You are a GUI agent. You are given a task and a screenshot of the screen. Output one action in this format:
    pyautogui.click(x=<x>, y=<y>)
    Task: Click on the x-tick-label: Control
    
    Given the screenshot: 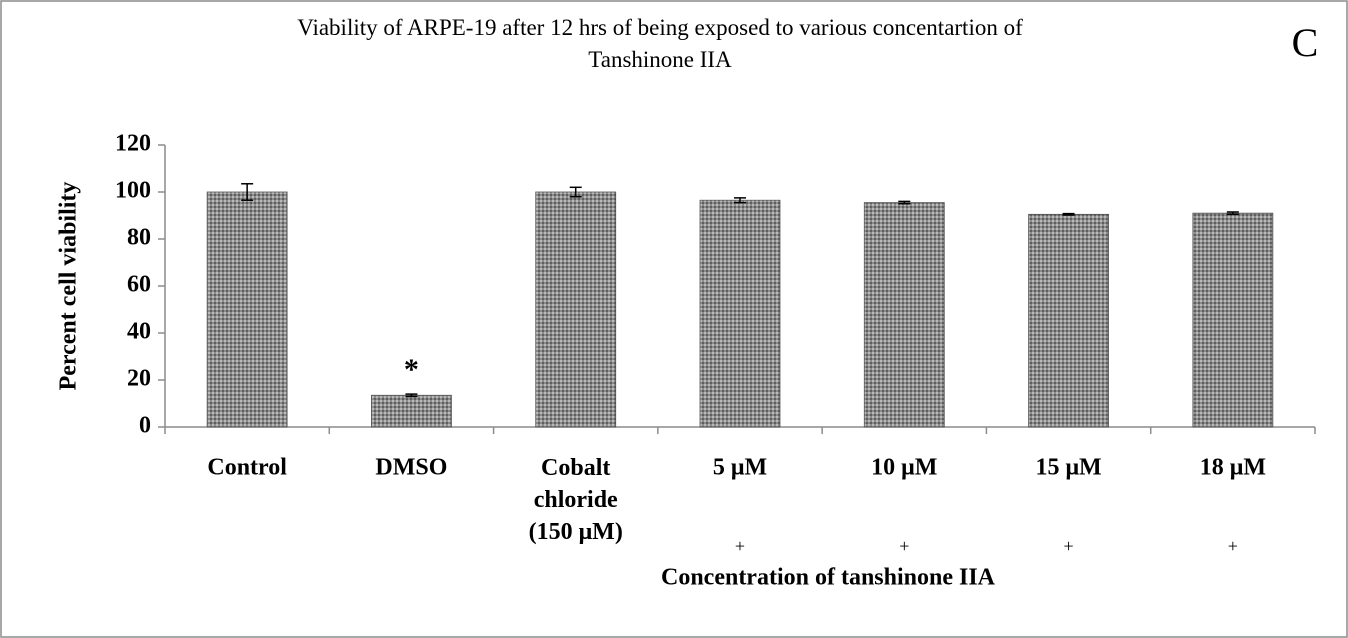 What is the action you would take?
    pyautogui.click(x=247, y=468)
    